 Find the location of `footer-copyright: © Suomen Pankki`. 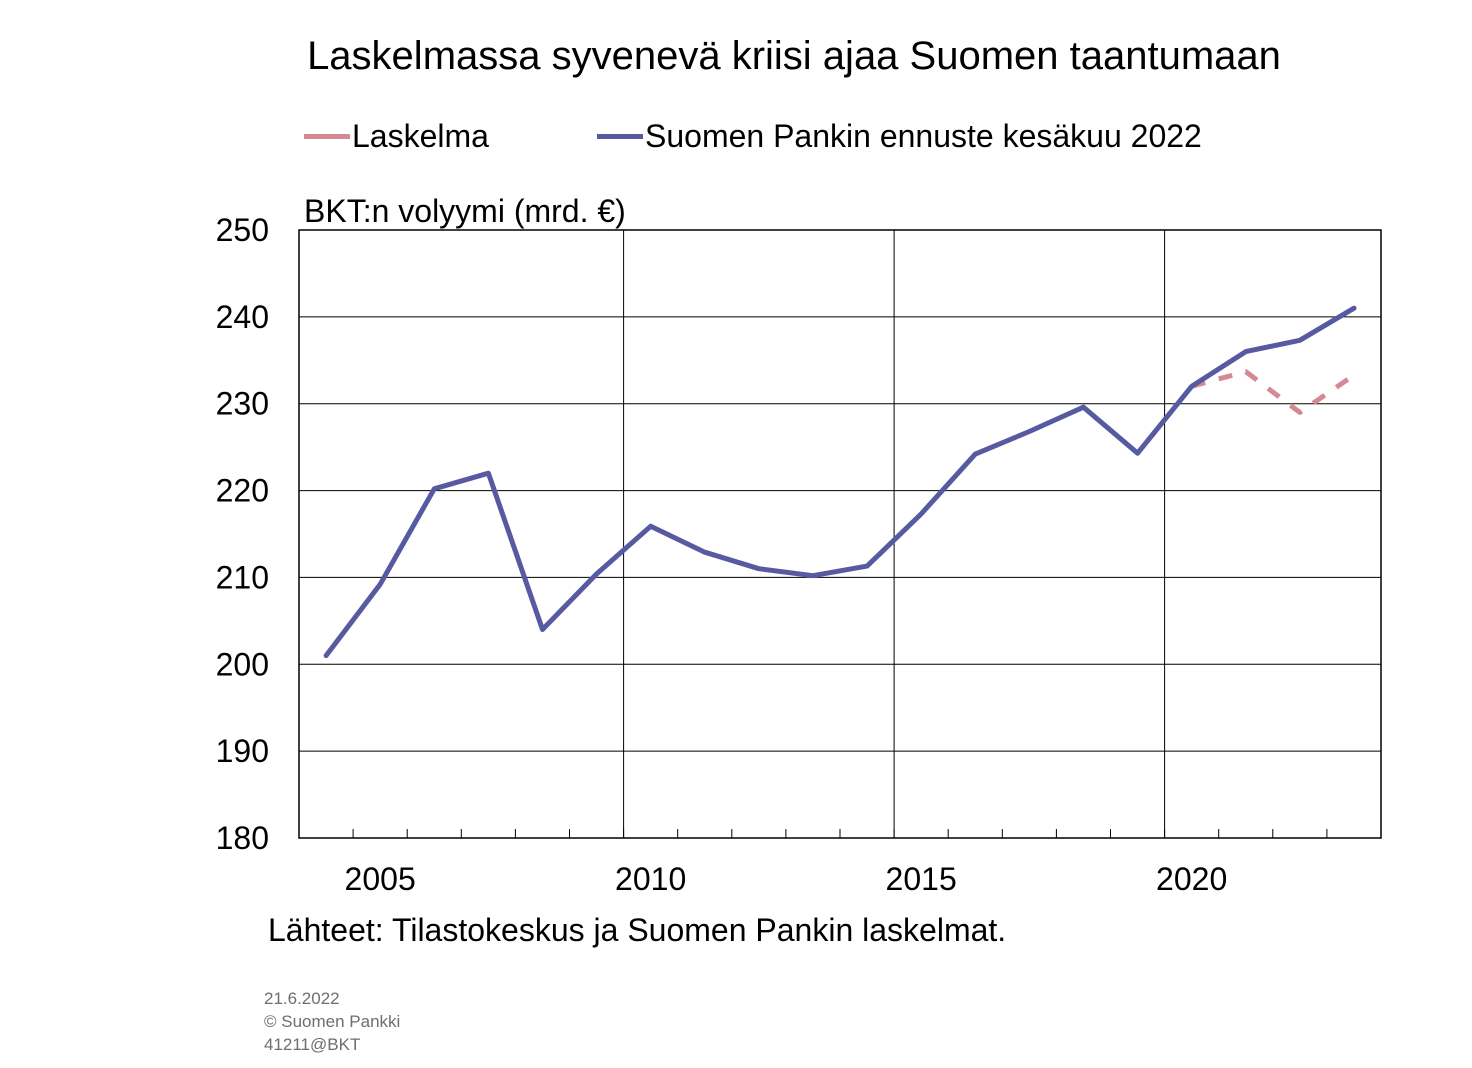

footer-copyright: © Suomen Pankki is located at coordinates (332, 1021).